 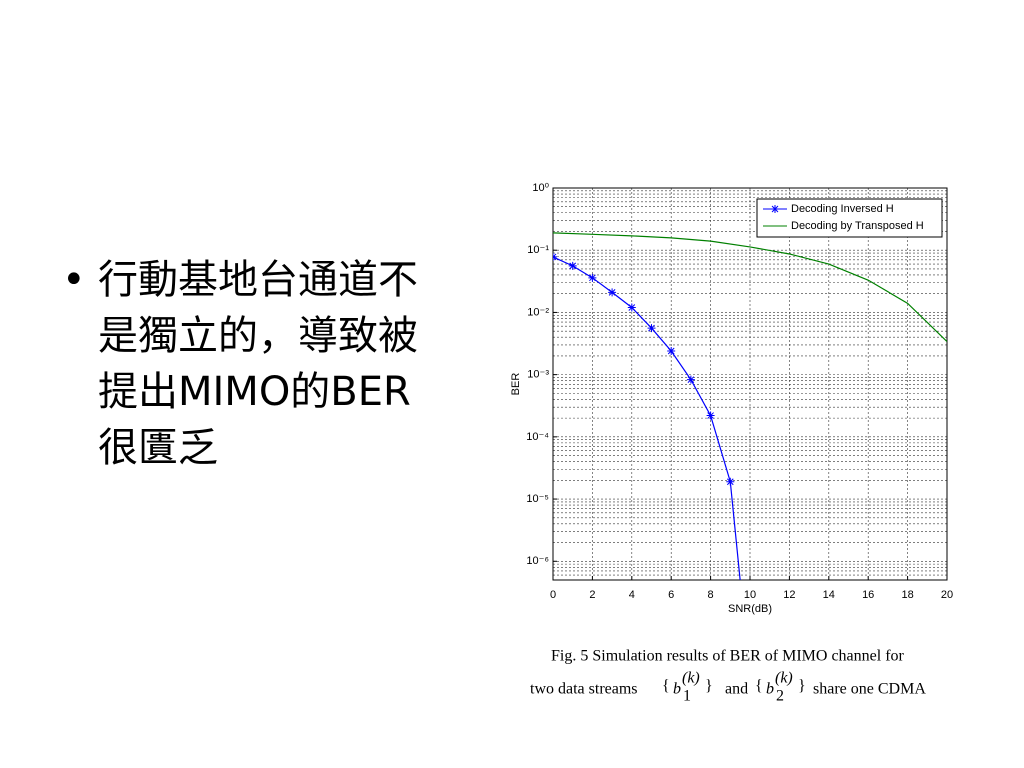 I want to click on y-tick-label: 10⁻⁶, so click(x=537, y=561).